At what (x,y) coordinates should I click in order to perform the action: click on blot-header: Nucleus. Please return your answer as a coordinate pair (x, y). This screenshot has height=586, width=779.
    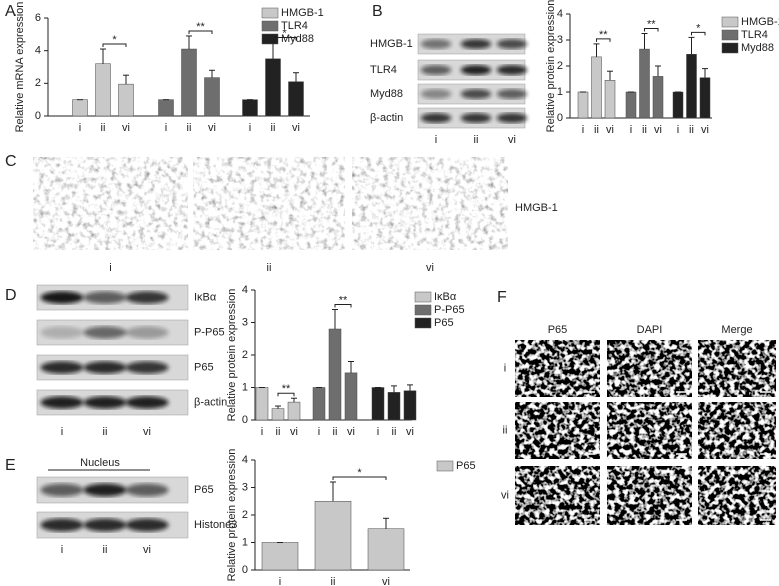
    Looking at the image, I should click on (100, 463).